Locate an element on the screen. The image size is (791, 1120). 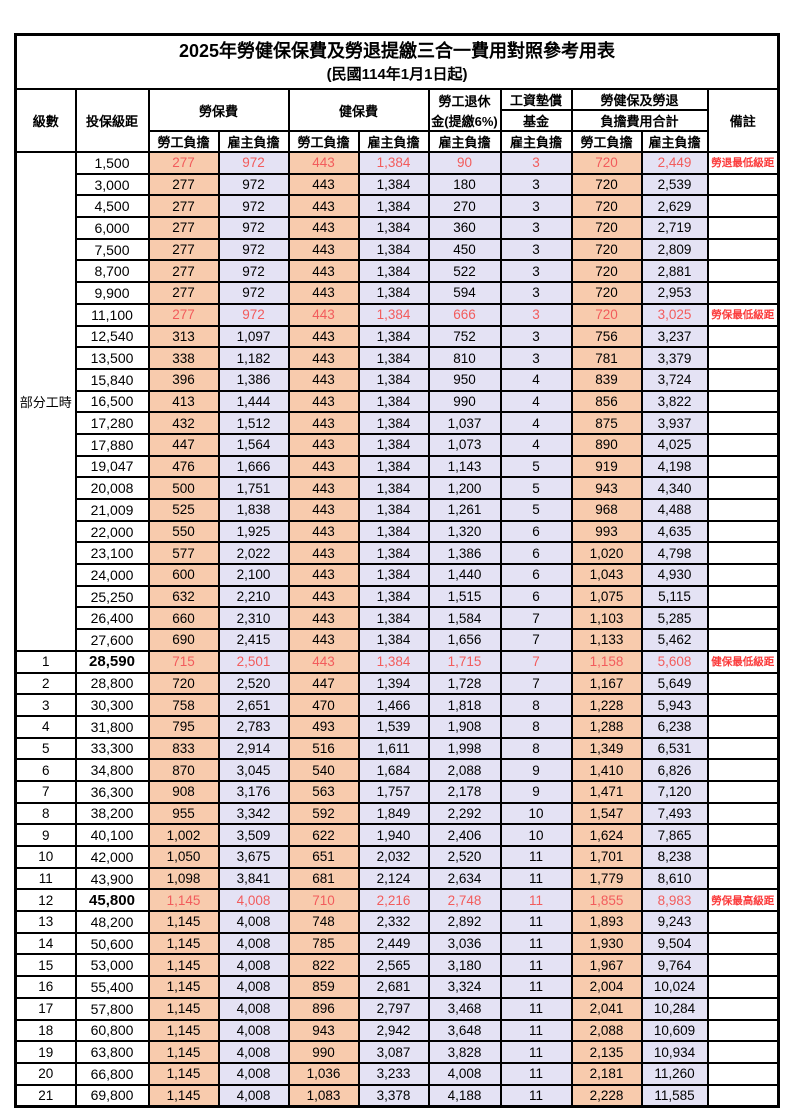
level-cell: 8 is located at coordinates (45, 813).